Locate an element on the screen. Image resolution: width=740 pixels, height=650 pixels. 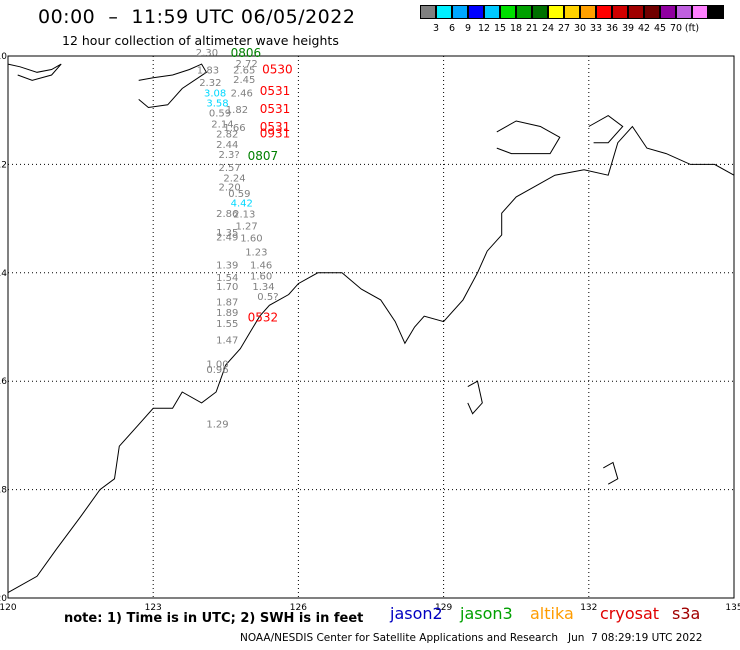
scale-label: 27 is located at coordinates (564, 28).